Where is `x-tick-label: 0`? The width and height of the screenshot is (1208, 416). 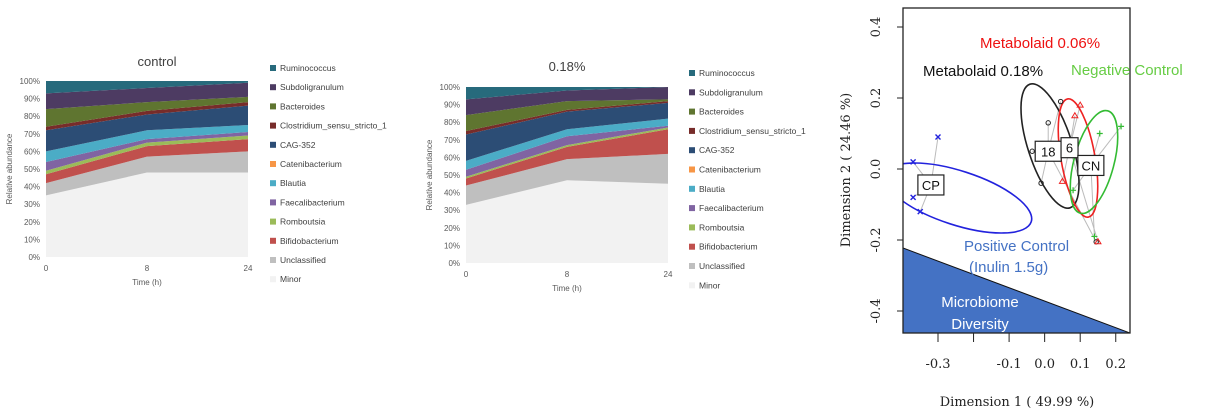
x-tick-label: 0 is located at coordinates (46, 268).